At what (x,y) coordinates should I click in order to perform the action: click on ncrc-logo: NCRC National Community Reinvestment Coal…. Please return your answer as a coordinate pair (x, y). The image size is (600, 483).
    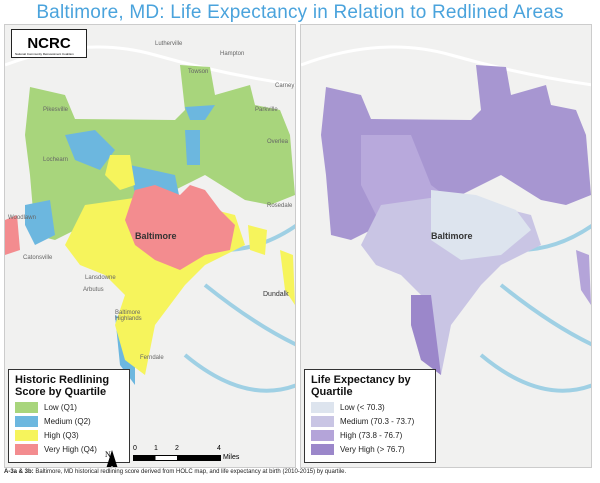
    Looking at the image, I should click on (49, 43).